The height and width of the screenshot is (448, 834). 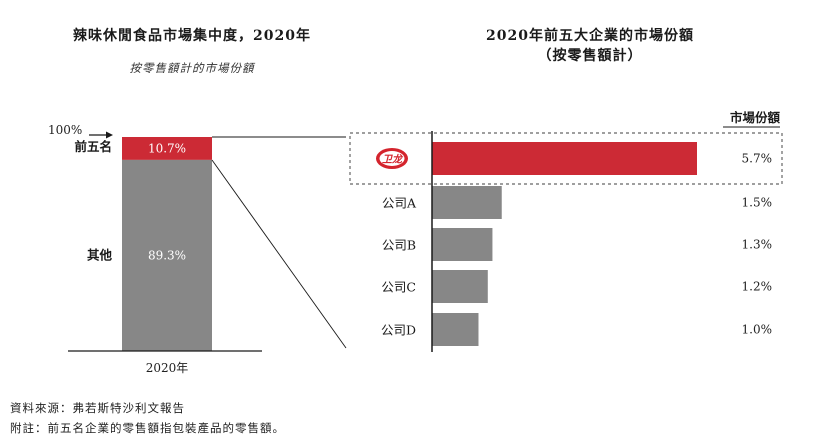 I want to click on logo-inner, so click(x=392, y=158).